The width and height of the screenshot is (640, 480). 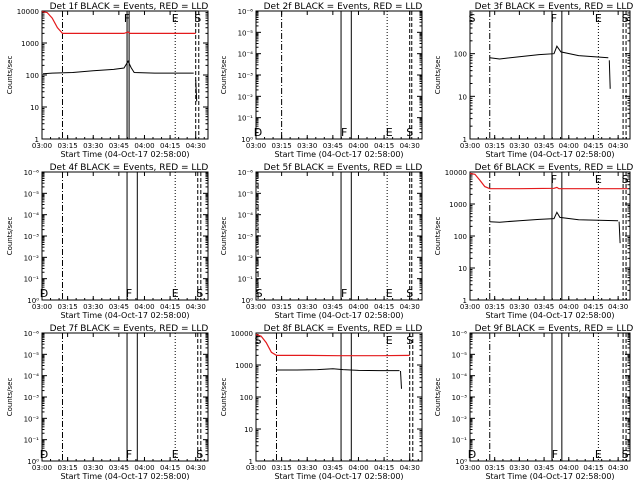 I want to click on panel-title: Det 4f BLACK = Events, RED = LLD, so click(x=129, y=168).